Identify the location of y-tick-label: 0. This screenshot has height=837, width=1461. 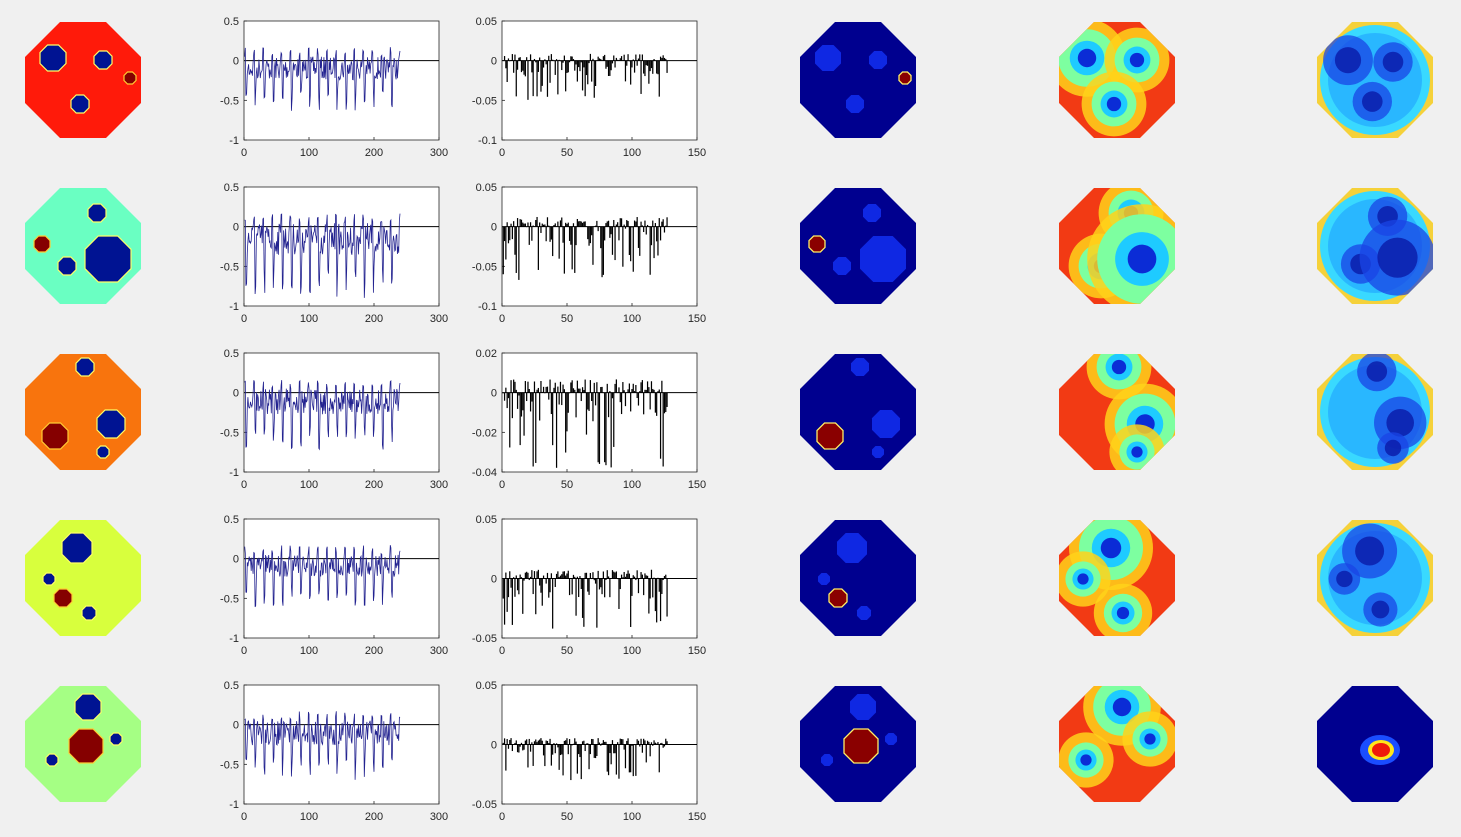
(236, 394).